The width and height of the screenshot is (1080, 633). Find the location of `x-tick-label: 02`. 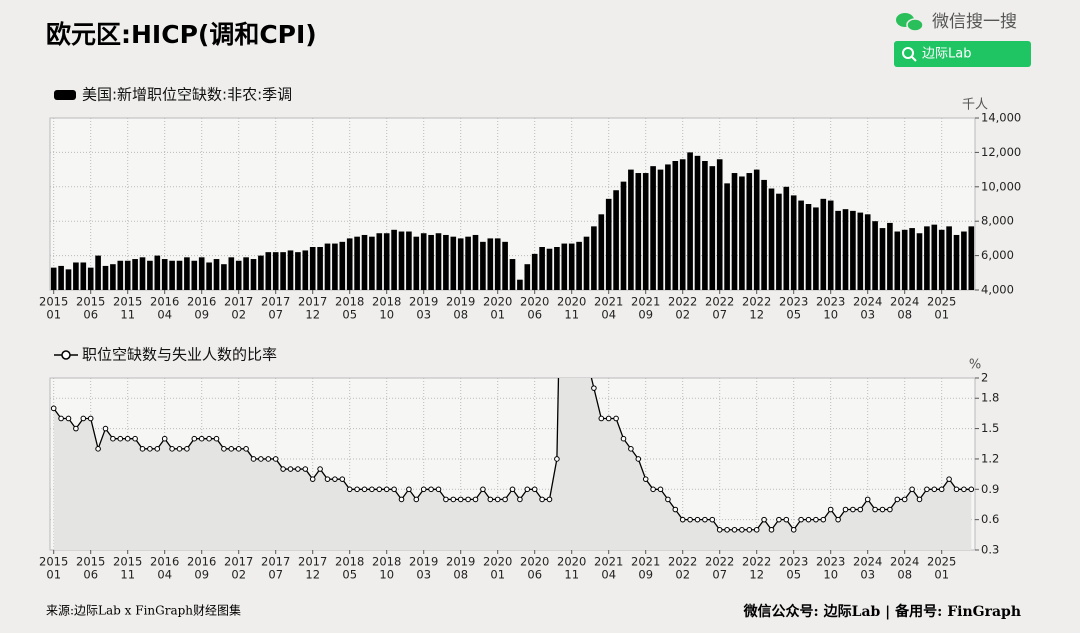

x-tick-label: 02 is located at coordinates (238, 315).